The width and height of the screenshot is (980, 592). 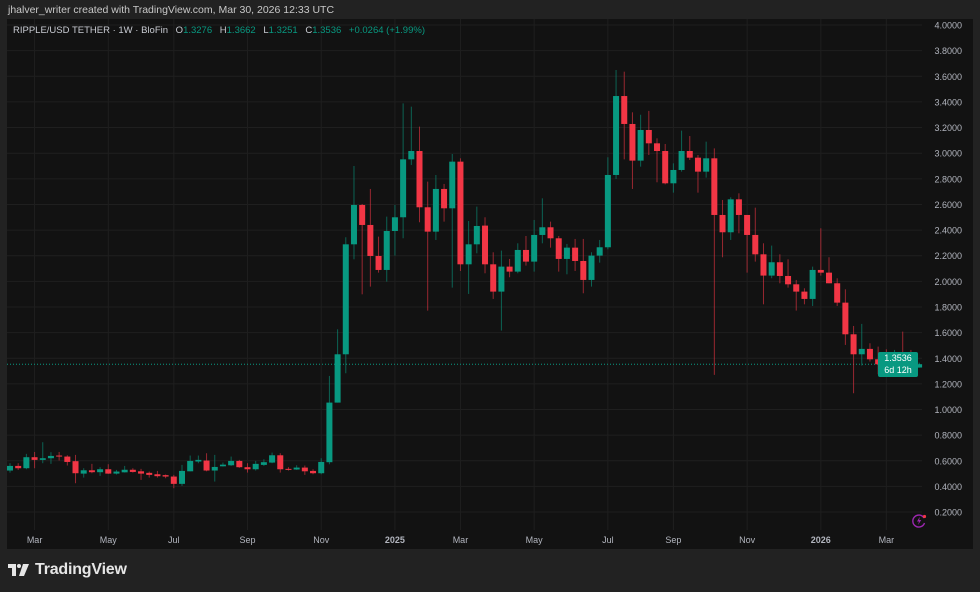 What do you see at coordinates (919, 521) in the screenshot?
I see `lightning-icon` at bounding box center [919, 521].